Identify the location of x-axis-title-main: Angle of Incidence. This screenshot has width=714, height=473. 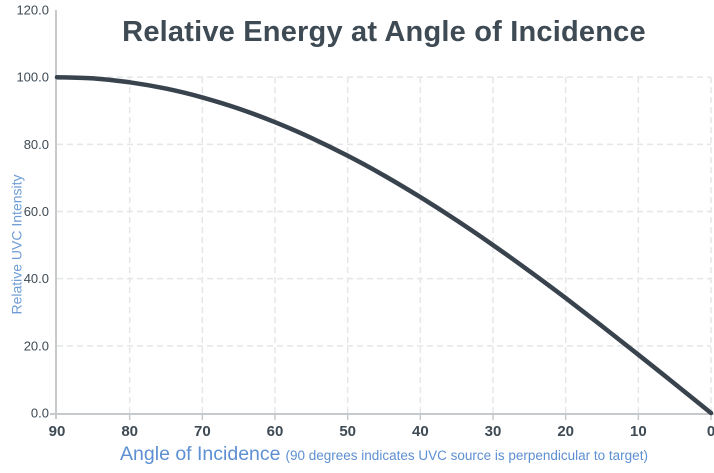
(200, 454).